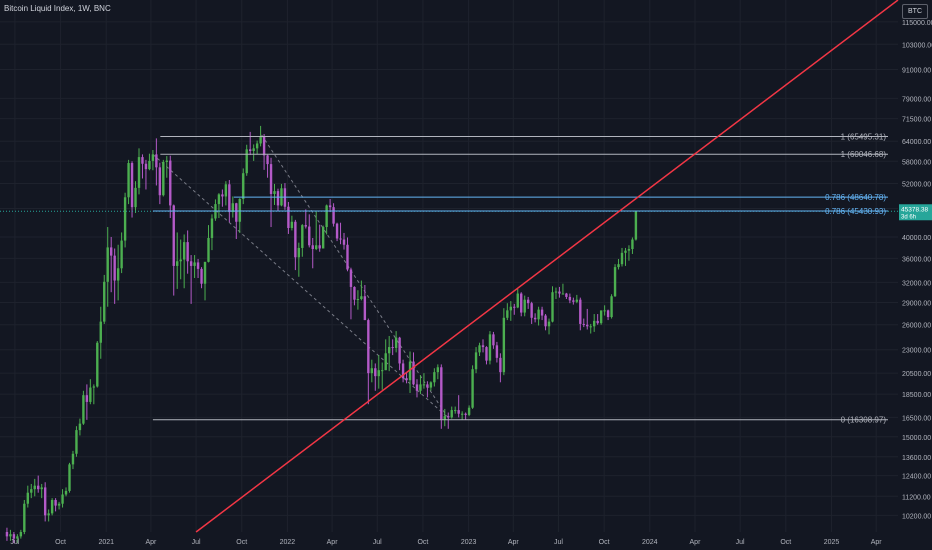  I want to click on y-axis-tick-label: 71500.00, so click(916, 120).